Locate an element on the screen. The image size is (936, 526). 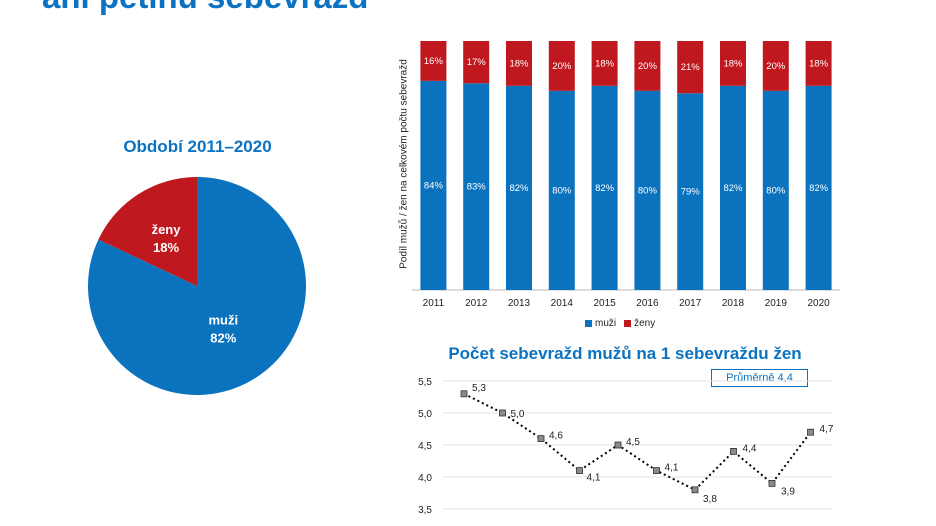
bar-label-men-2016: 80% is located at coordinates (648, 190).